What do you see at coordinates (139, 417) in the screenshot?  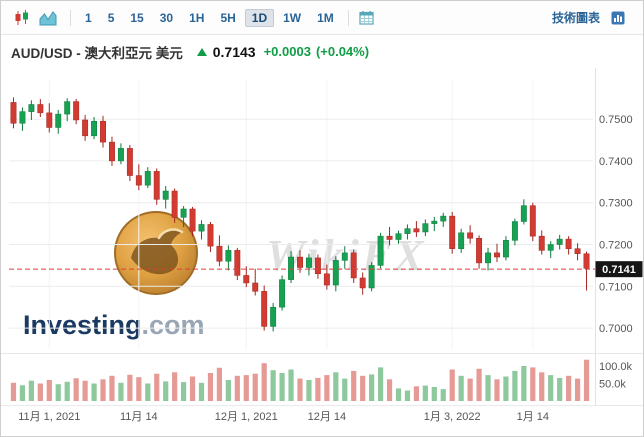 I see `x-axis-label: 11月 14` at bounding box center [139, 417].